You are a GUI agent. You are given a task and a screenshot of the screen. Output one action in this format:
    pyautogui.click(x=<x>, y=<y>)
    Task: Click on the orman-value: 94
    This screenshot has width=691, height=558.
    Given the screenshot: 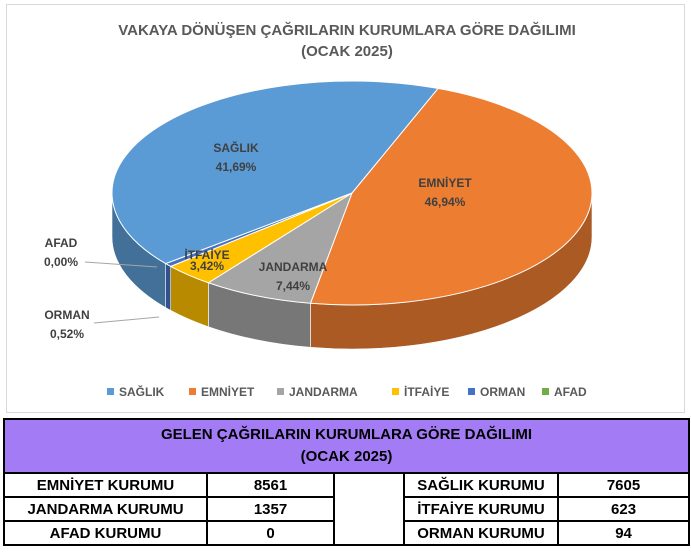 What is the action you would take?
    pyautogui.click(x=623, y=533)
    